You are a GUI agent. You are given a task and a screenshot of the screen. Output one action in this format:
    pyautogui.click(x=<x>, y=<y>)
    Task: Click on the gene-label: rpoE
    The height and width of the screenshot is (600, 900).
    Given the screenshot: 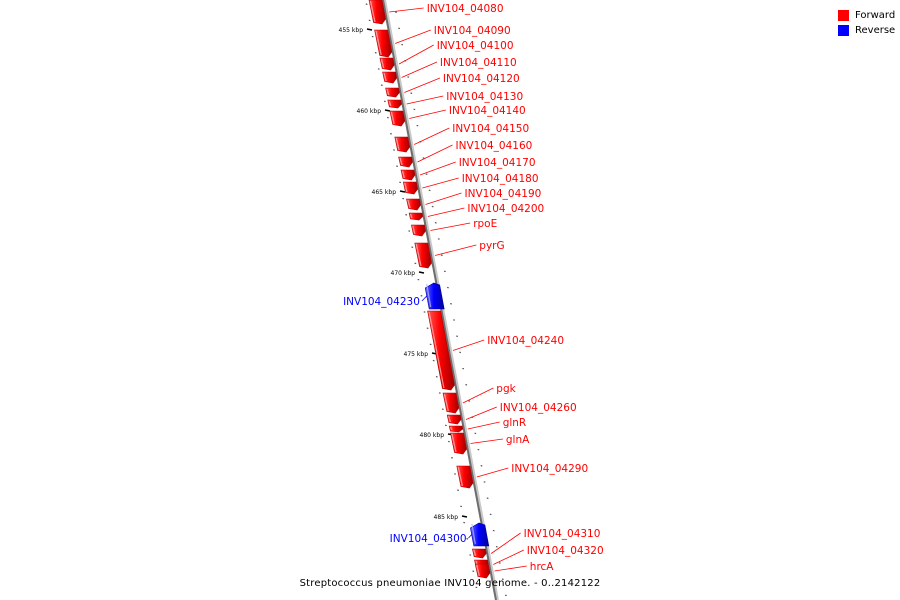 What is the action you would take?
    pyautogui.click(x=485, y=224)
    